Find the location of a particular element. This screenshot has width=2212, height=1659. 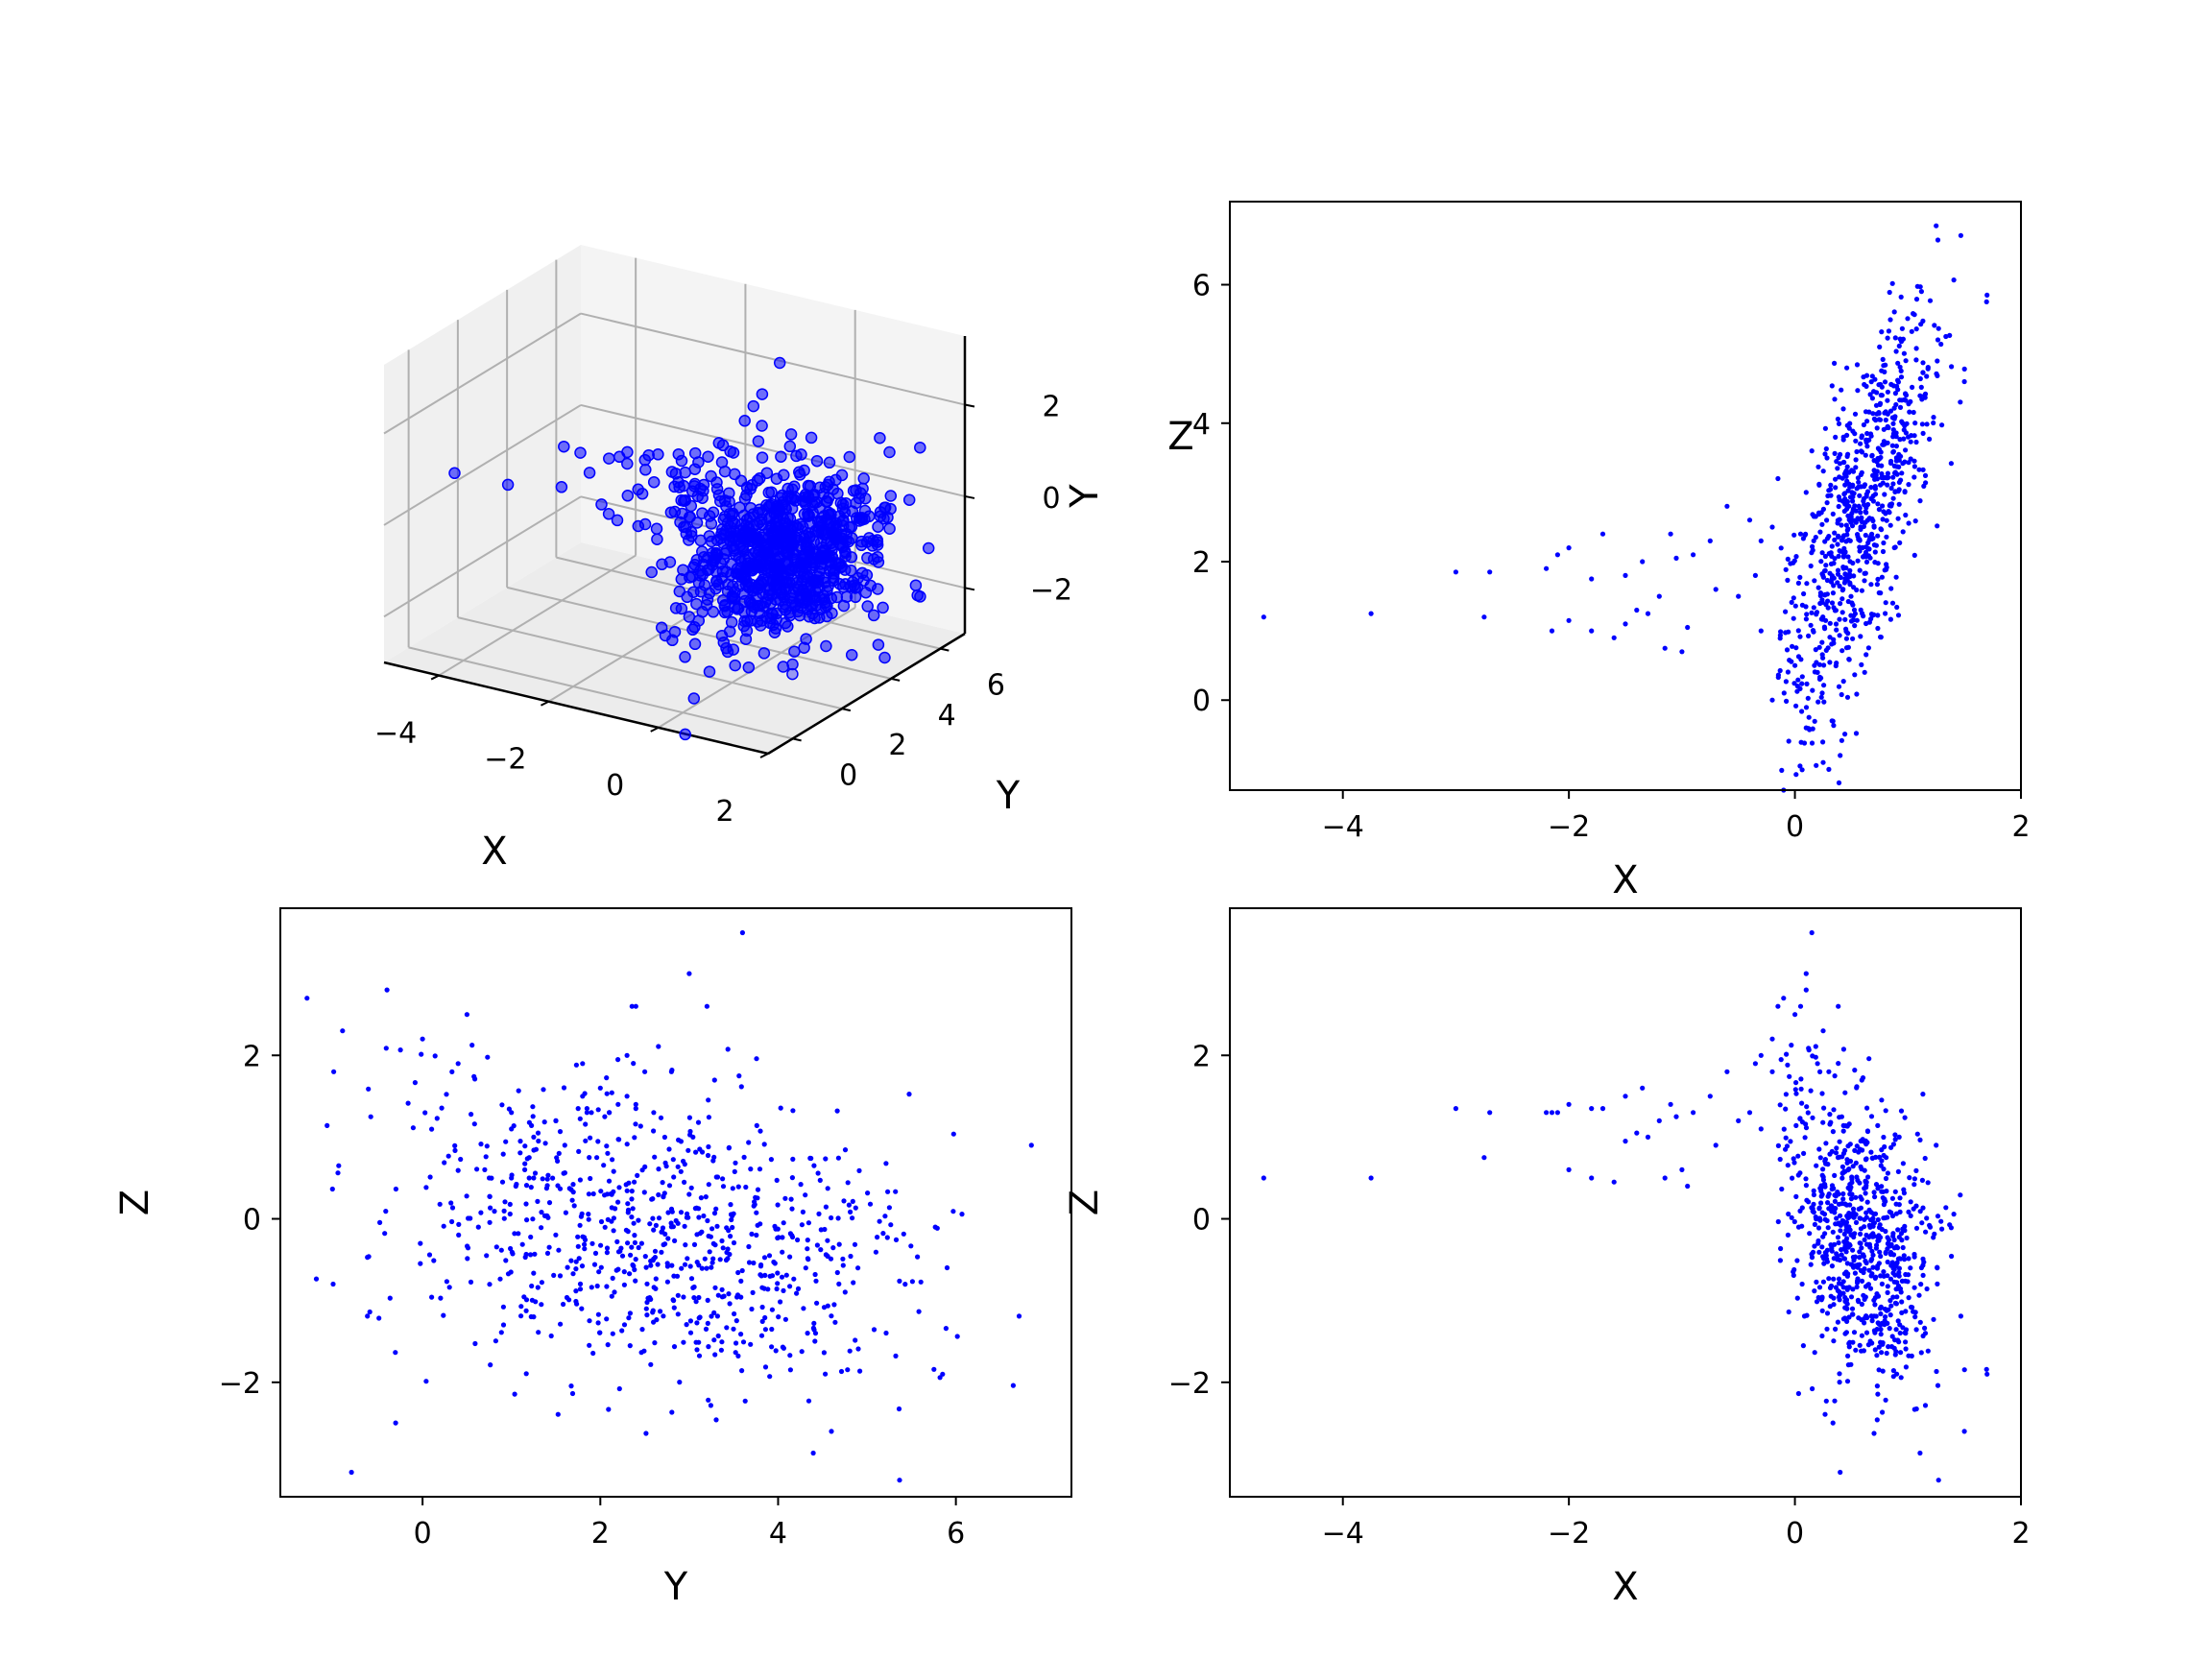

grid-line is located at coordinates (483, 465).